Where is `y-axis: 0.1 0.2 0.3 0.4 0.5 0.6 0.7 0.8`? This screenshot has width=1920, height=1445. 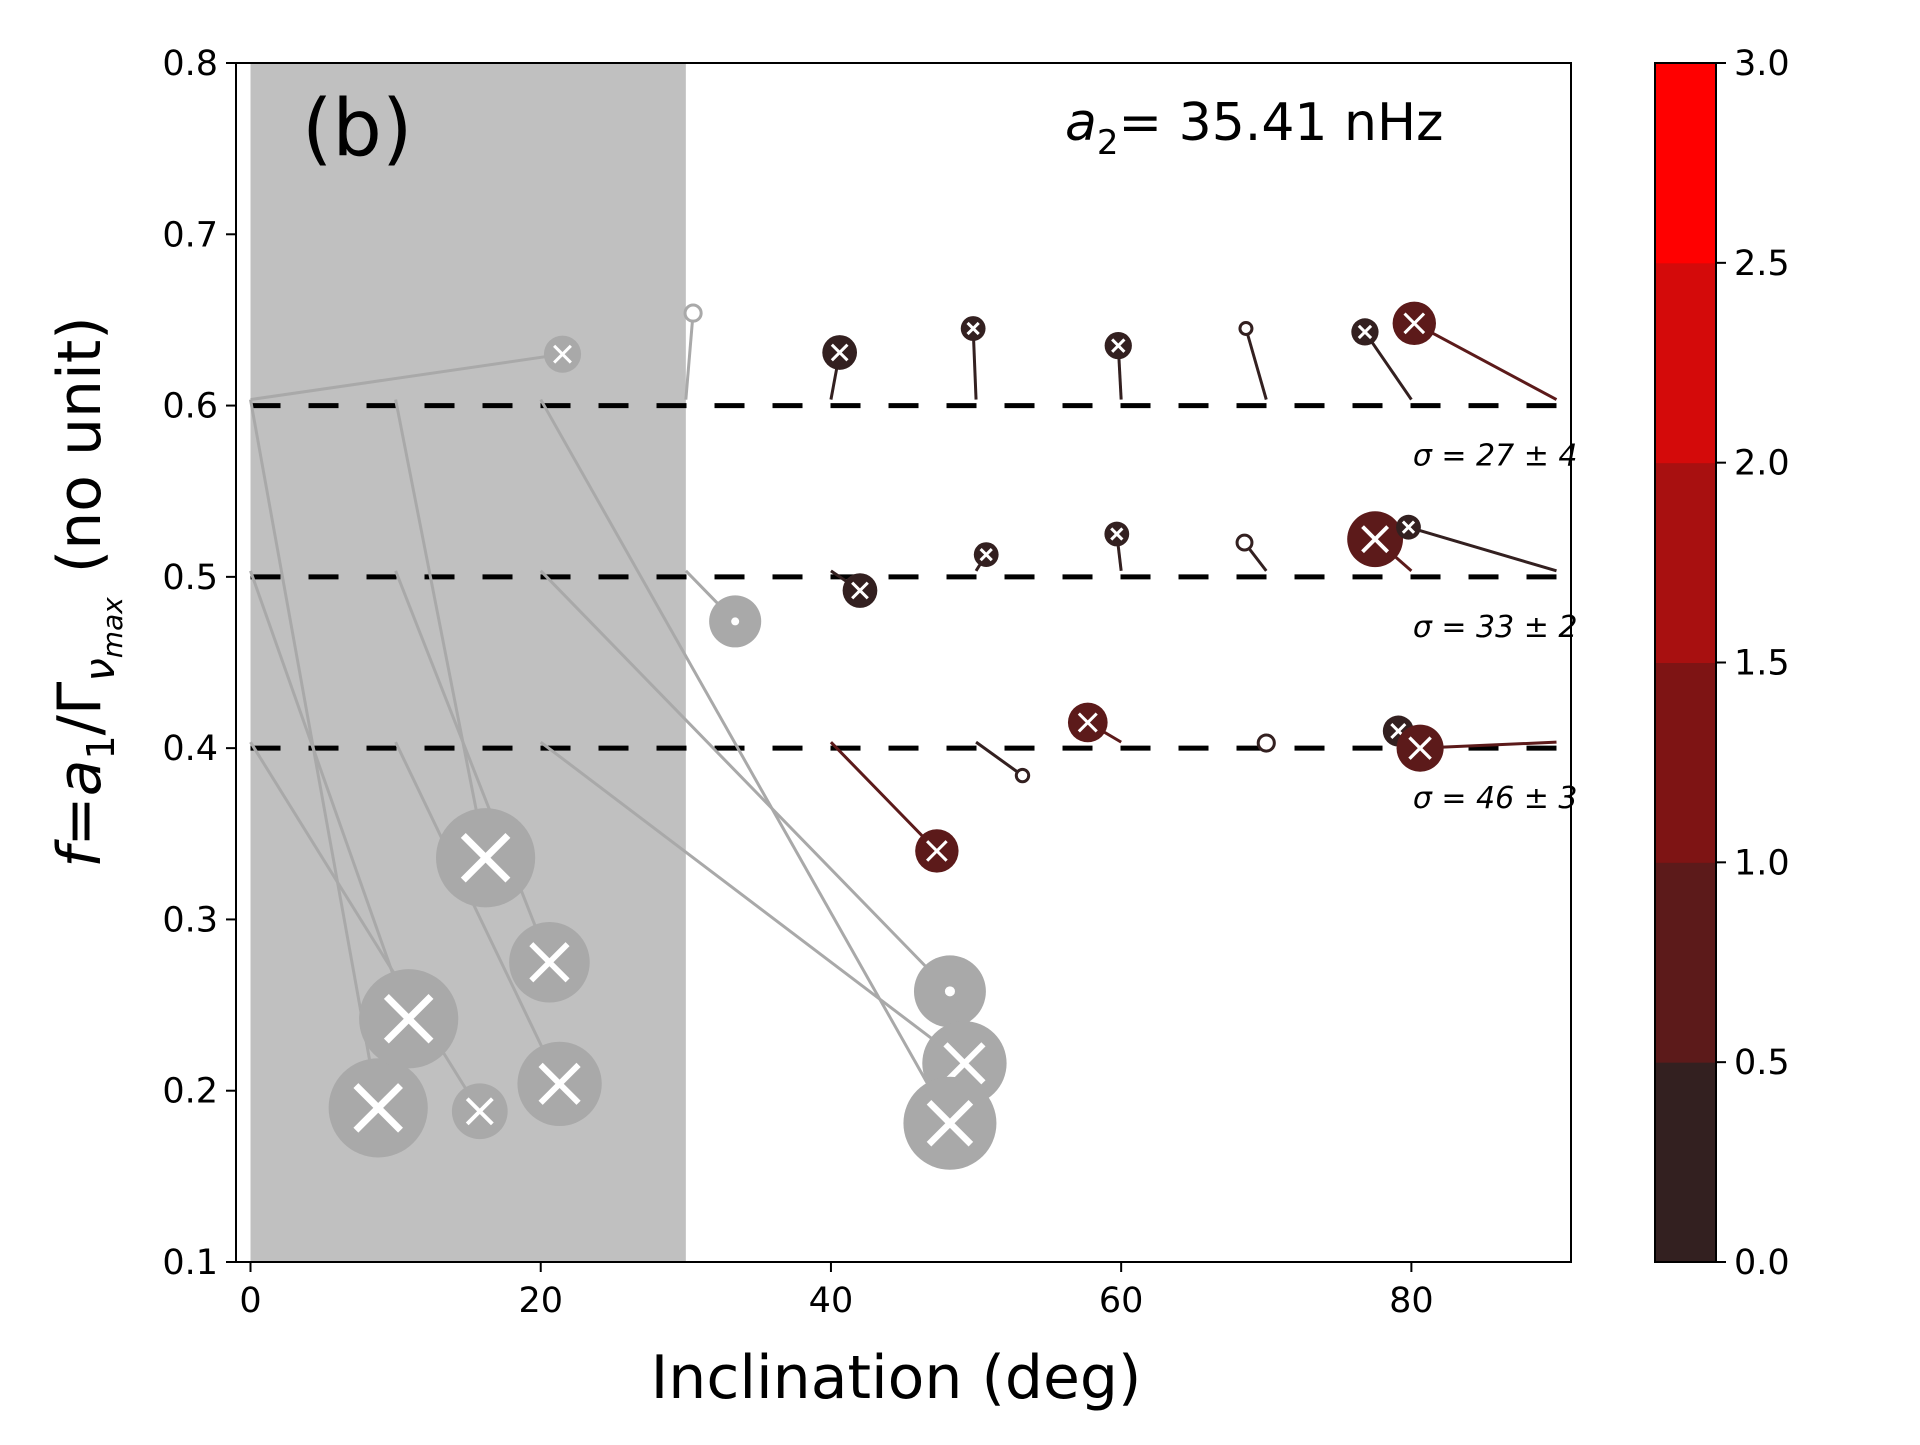
y-axis: 0.1 0.2 0.3 0.4 0.5 0.6 0.7 0.8 is located at coordinates (199, 663).